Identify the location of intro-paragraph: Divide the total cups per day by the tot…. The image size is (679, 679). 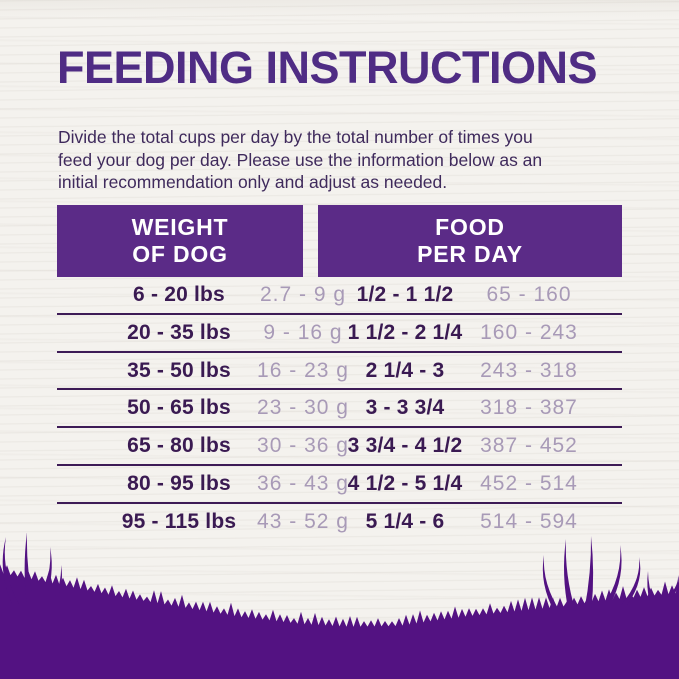
(300, 160).